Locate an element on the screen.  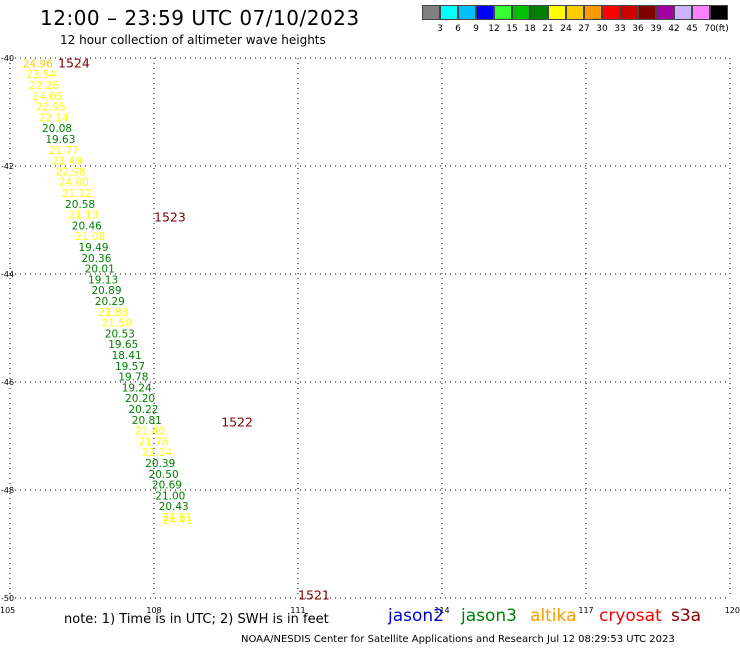
y-tick-label: -48 is located at coordinates (7, 490).